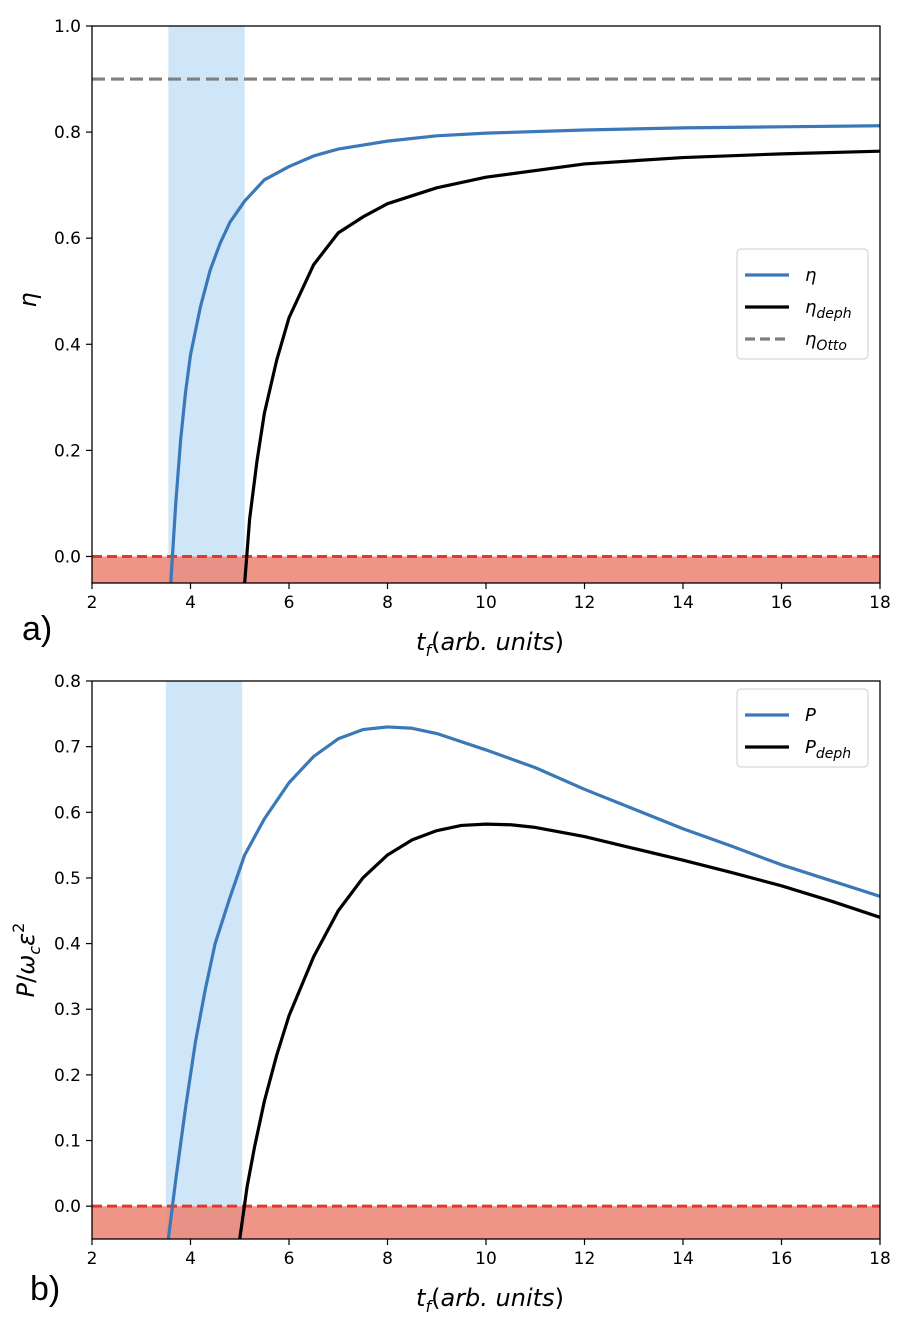  Describe the element at coordinates (826, 341) in the screenshot. I see `legend-label: ηOtto` at that location.